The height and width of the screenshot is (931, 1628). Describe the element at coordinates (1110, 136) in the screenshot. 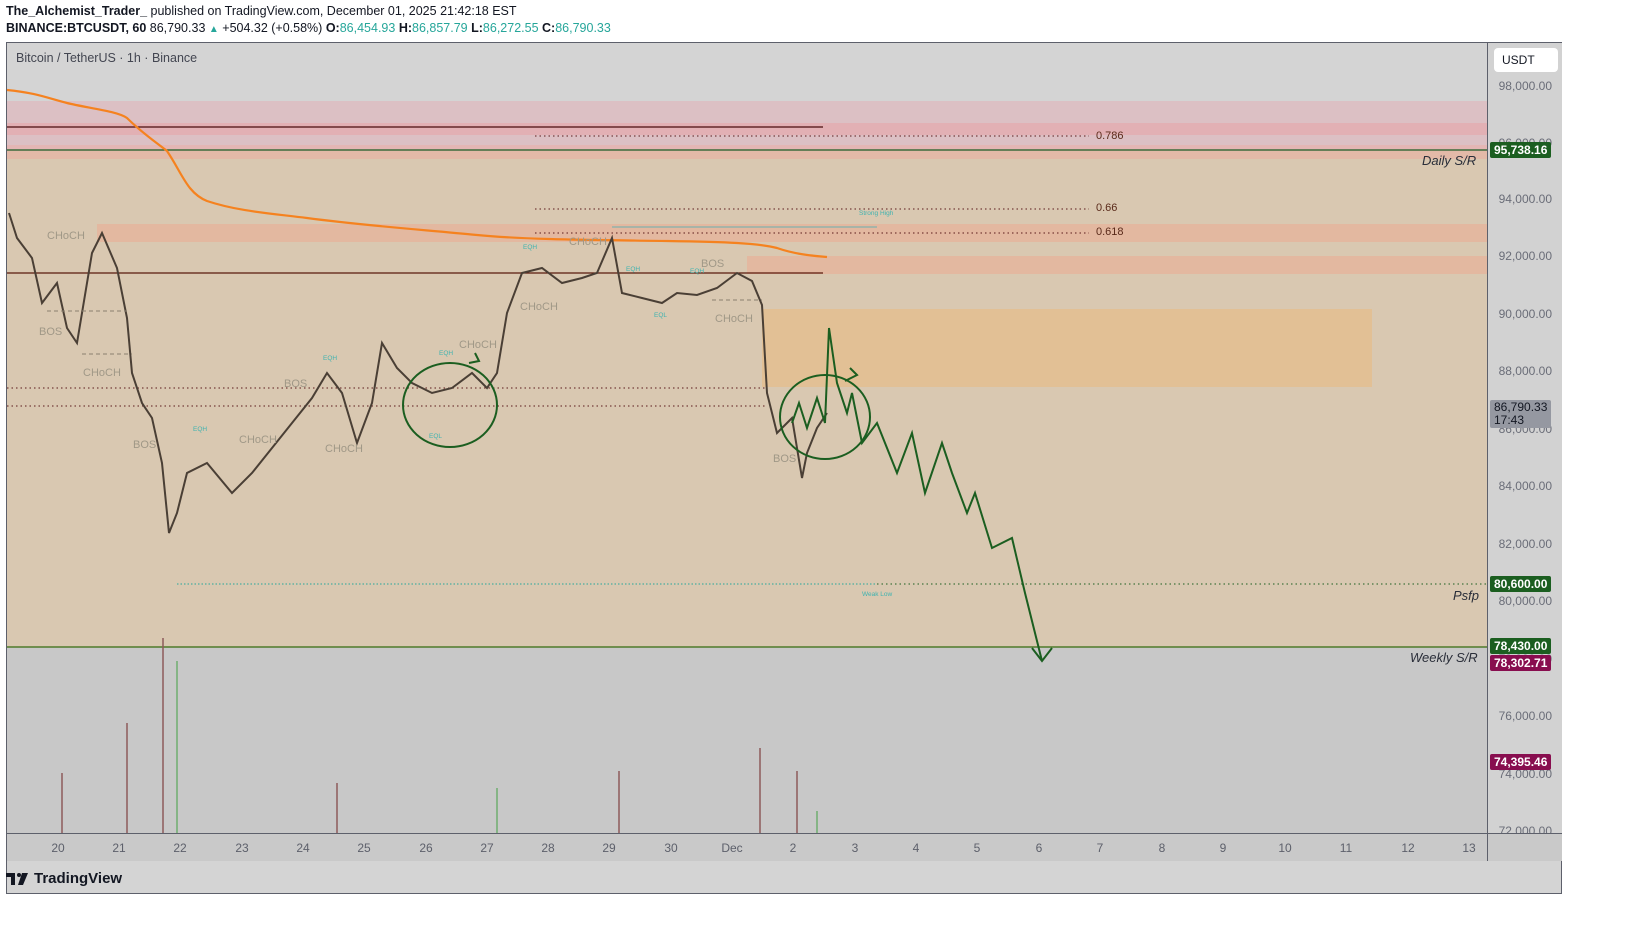

I see `fib-0786-label: 0.786` at that location.